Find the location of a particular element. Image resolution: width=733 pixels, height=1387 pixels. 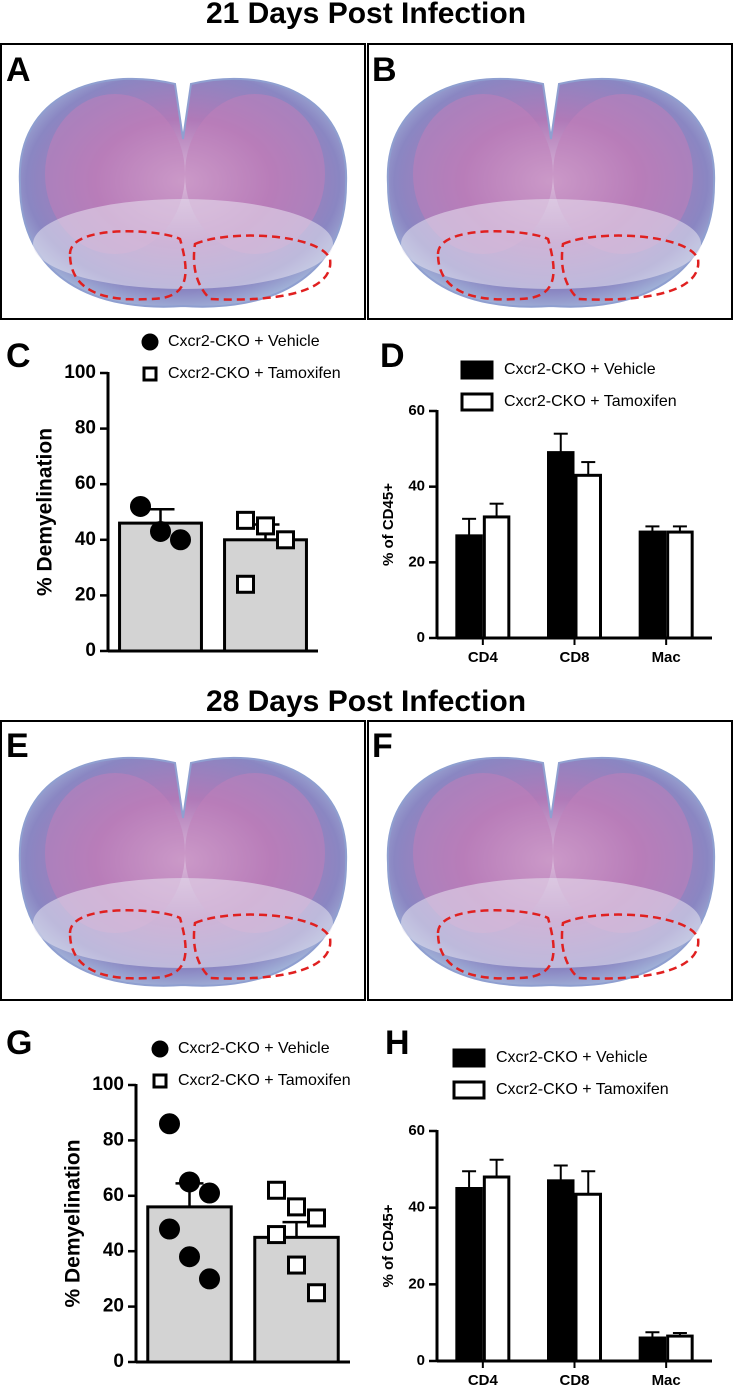

panel-letter: A is located at coordinates (18, 70).